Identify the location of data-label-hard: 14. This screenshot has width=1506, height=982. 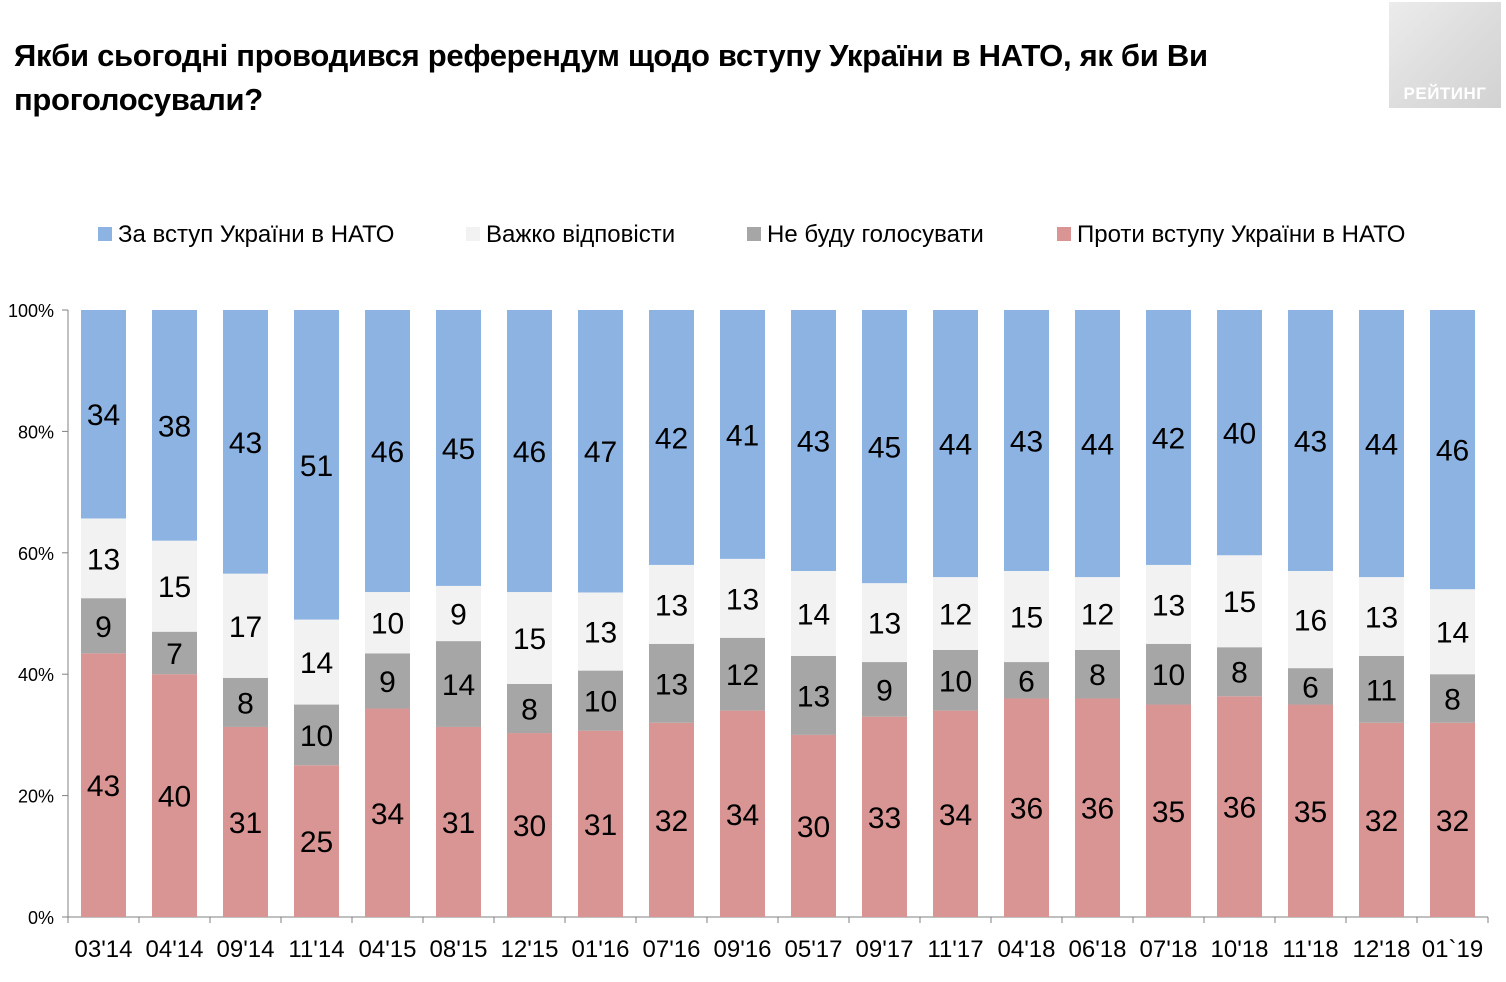
(813, 615).